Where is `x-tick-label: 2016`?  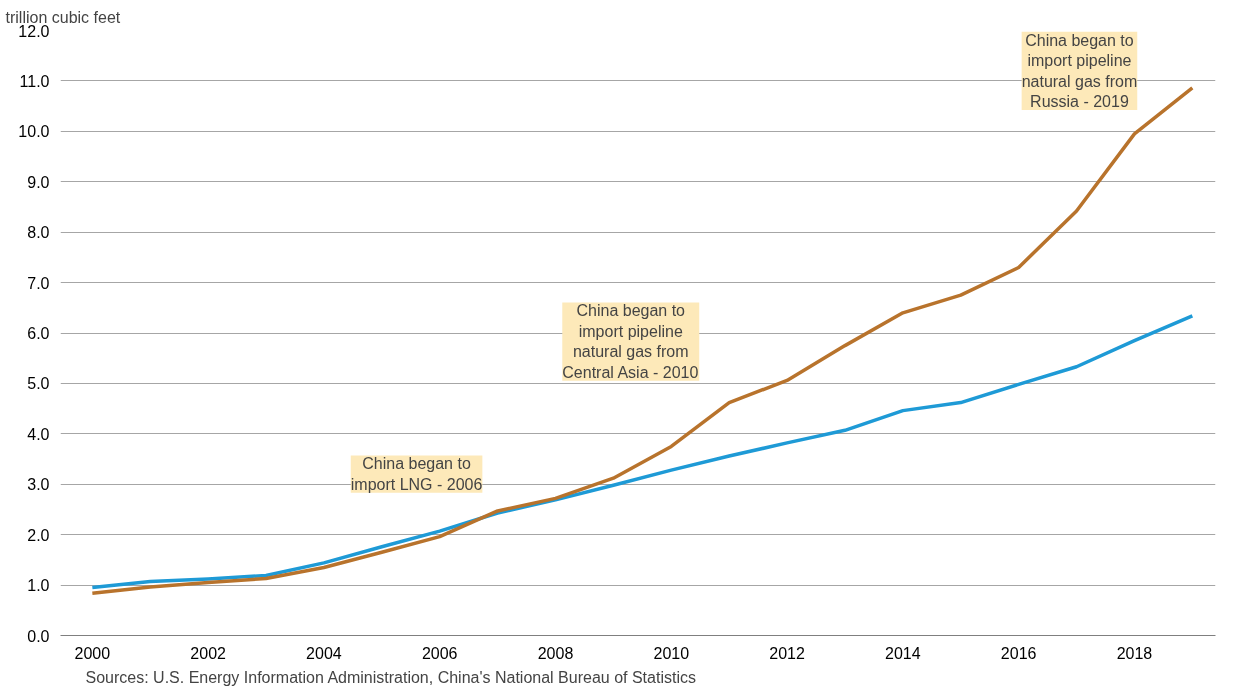 x-tick-label: 2016 is located at coordinates (1018, 653).